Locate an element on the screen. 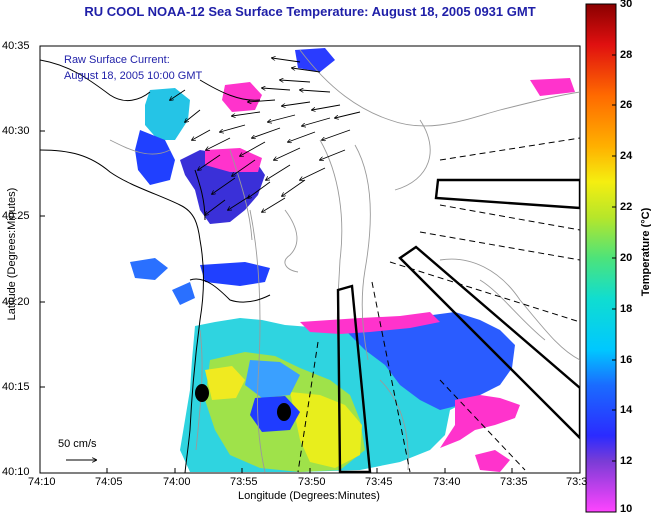 The height and width of the screenshot is (518, 651). colorbar-tick: 20 is located at coordinates (626, 258).